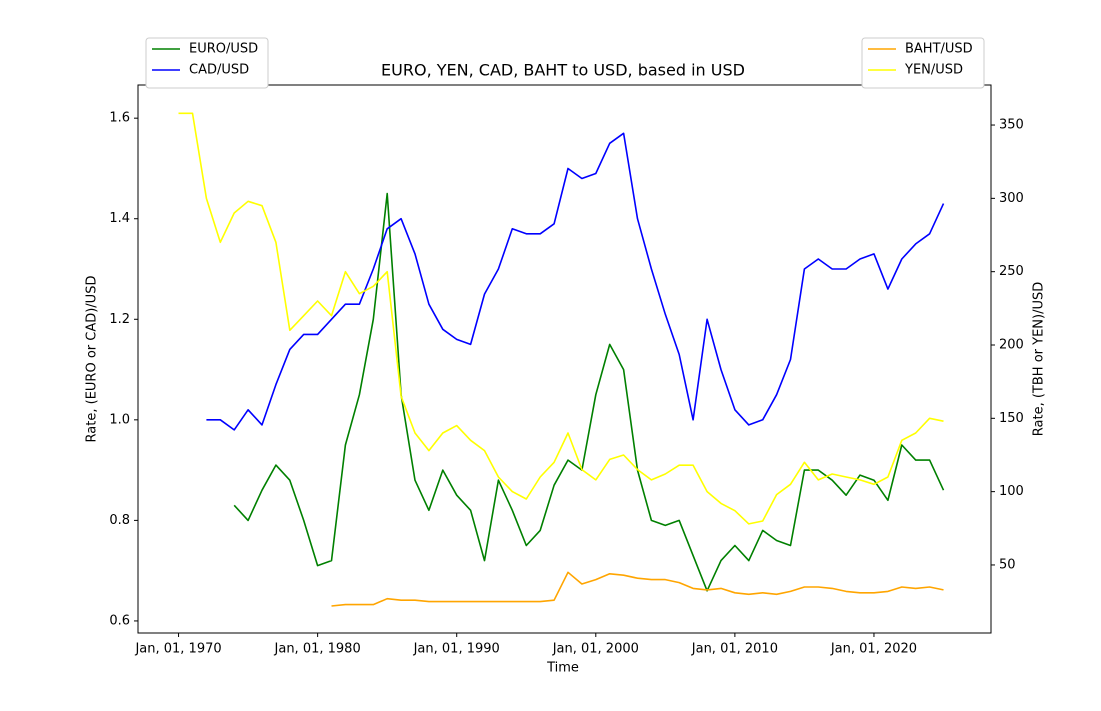  Describe the element at coordinates (223, 49) in the screenshot. I see `legend-label: EURO/USD` at that location.